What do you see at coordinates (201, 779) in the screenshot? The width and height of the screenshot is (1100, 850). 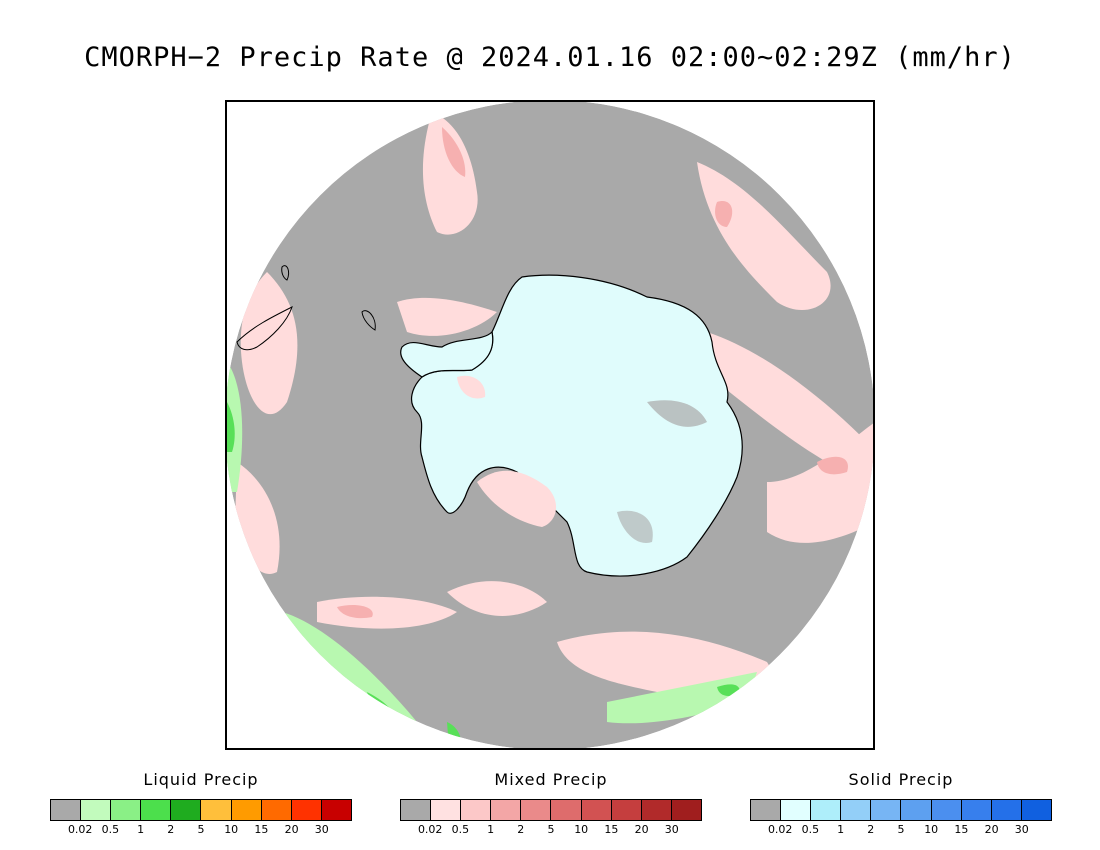 I see `legend-title: Liquid Precip` at bounding box center [201, 779].